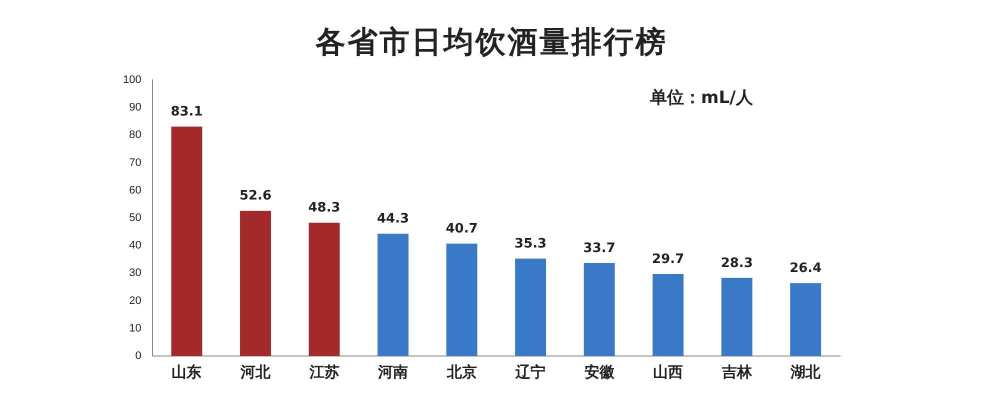  I want to click on y-tick-label: 80, so click(135, 135).